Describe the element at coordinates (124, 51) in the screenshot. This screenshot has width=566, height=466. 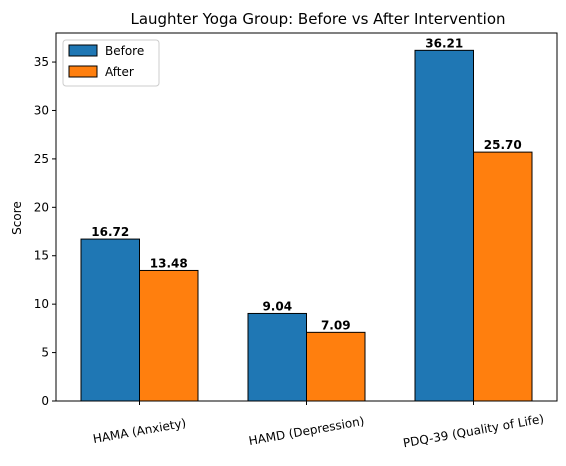
I see `legend-label-before: Before` at that location.